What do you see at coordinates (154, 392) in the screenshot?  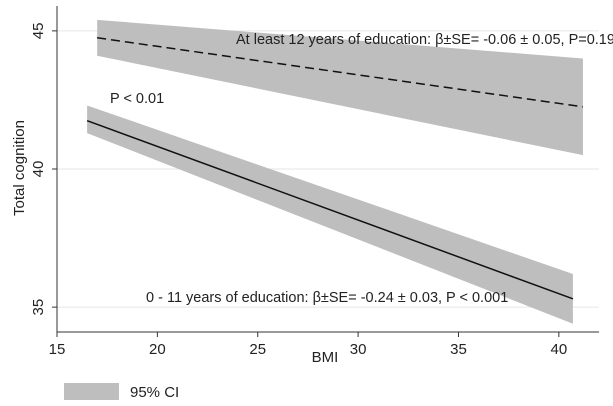 I see `legend-label: 95% CI` at bounding box center [154, 392].